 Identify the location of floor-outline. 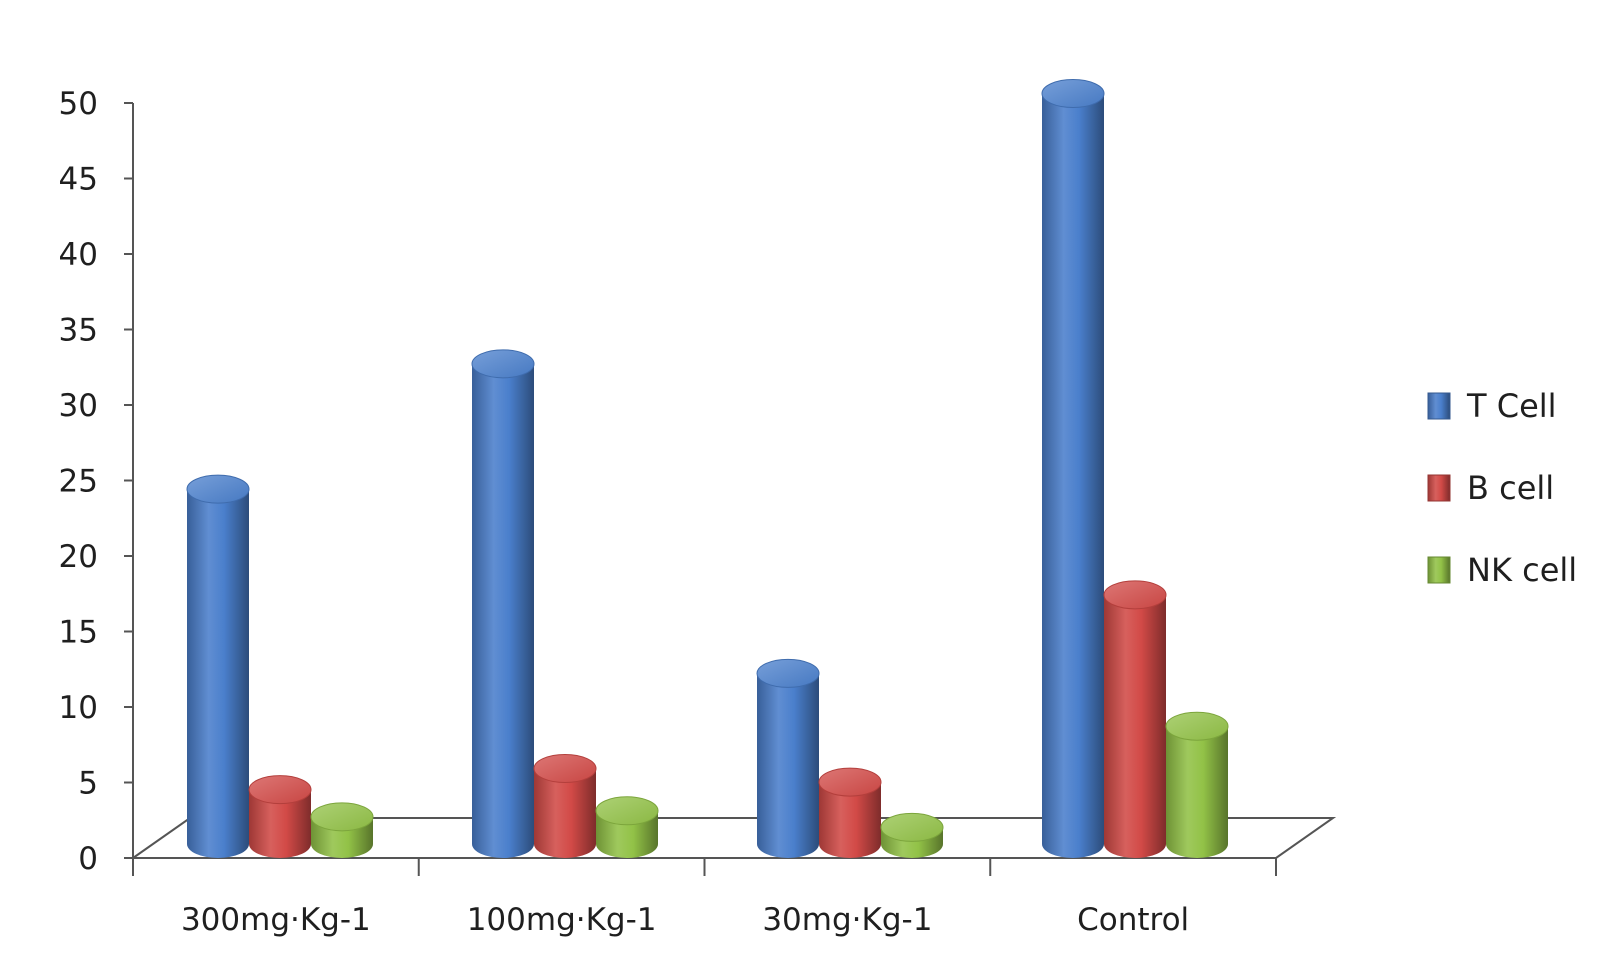
(733, 838).